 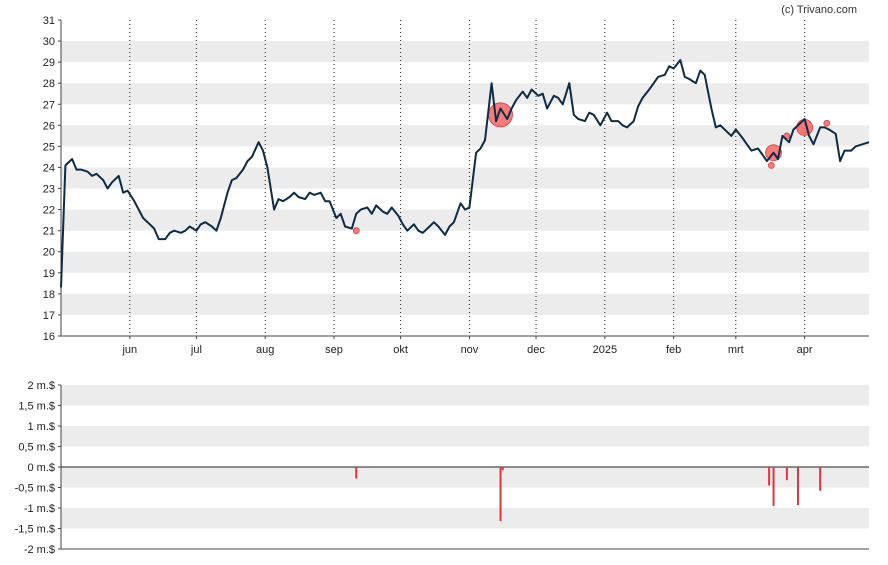 What do you see at coordinates (334, 350) in the screenshot?
I see `x-tick-label: sep` at bounding box center [334, 350].